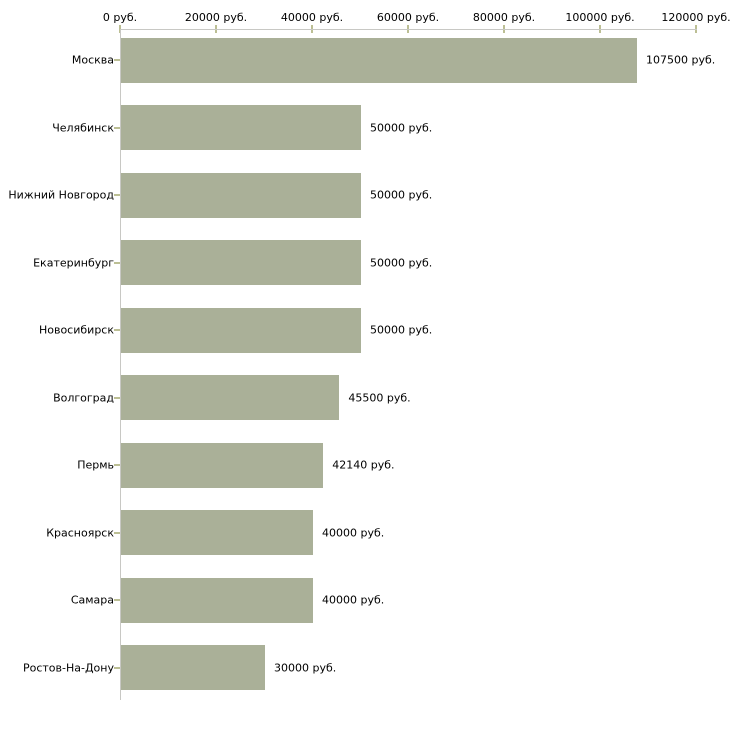 The image size is (730, 730). What do you see at coordinates (61, 195) in the screenshot?
I see `category-label: Нижний Новгород` at bounding box center [61, 195].